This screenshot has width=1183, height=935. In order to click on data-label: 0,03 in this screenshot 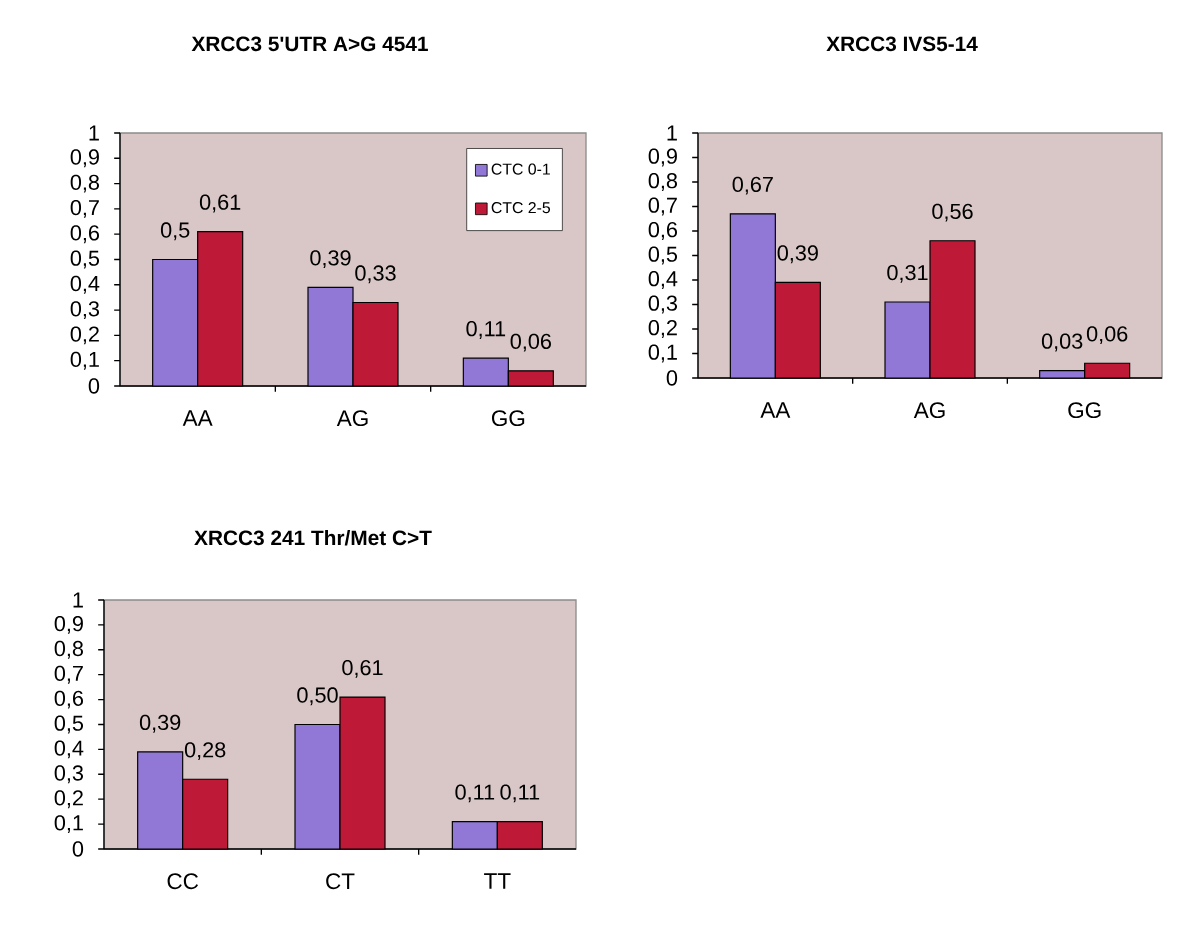, I will do `click(1062, 342)`.